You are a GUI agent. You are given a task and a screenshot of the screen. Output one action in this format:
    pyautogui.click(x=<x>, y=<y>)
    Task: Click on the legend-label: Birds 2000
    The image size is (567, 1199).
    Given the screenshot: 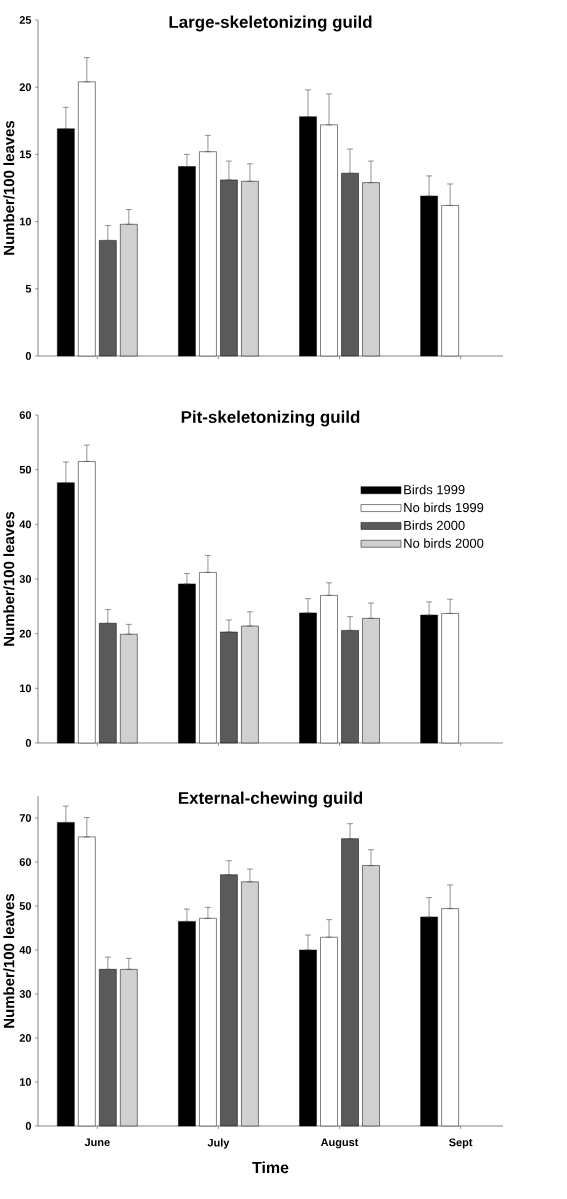 What is the action you would take?
    pyautogui.click(x=434, y=525)
    